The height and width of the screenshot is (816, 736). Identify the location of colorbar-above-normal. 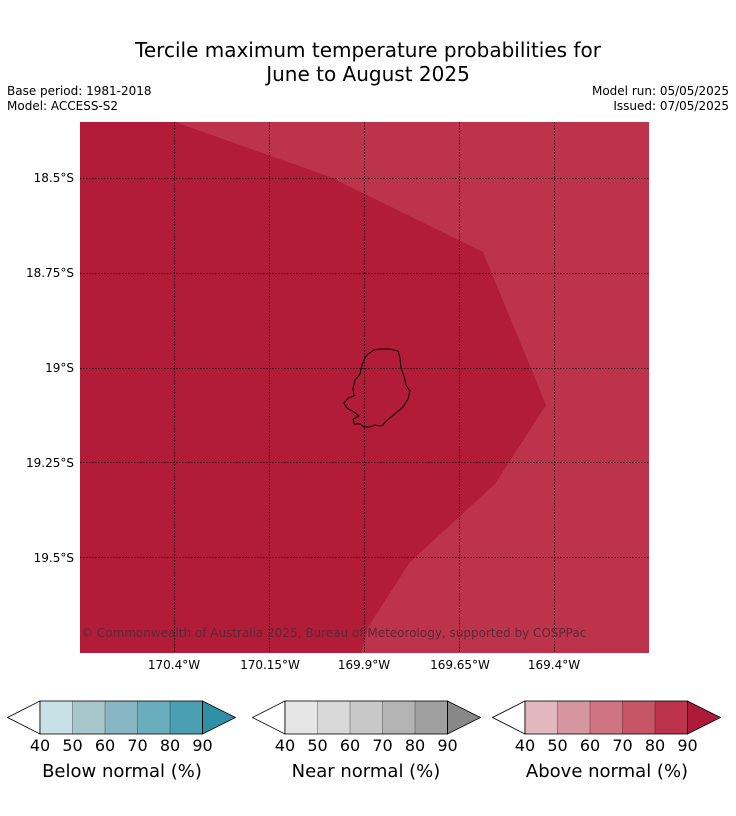
(606, 720).